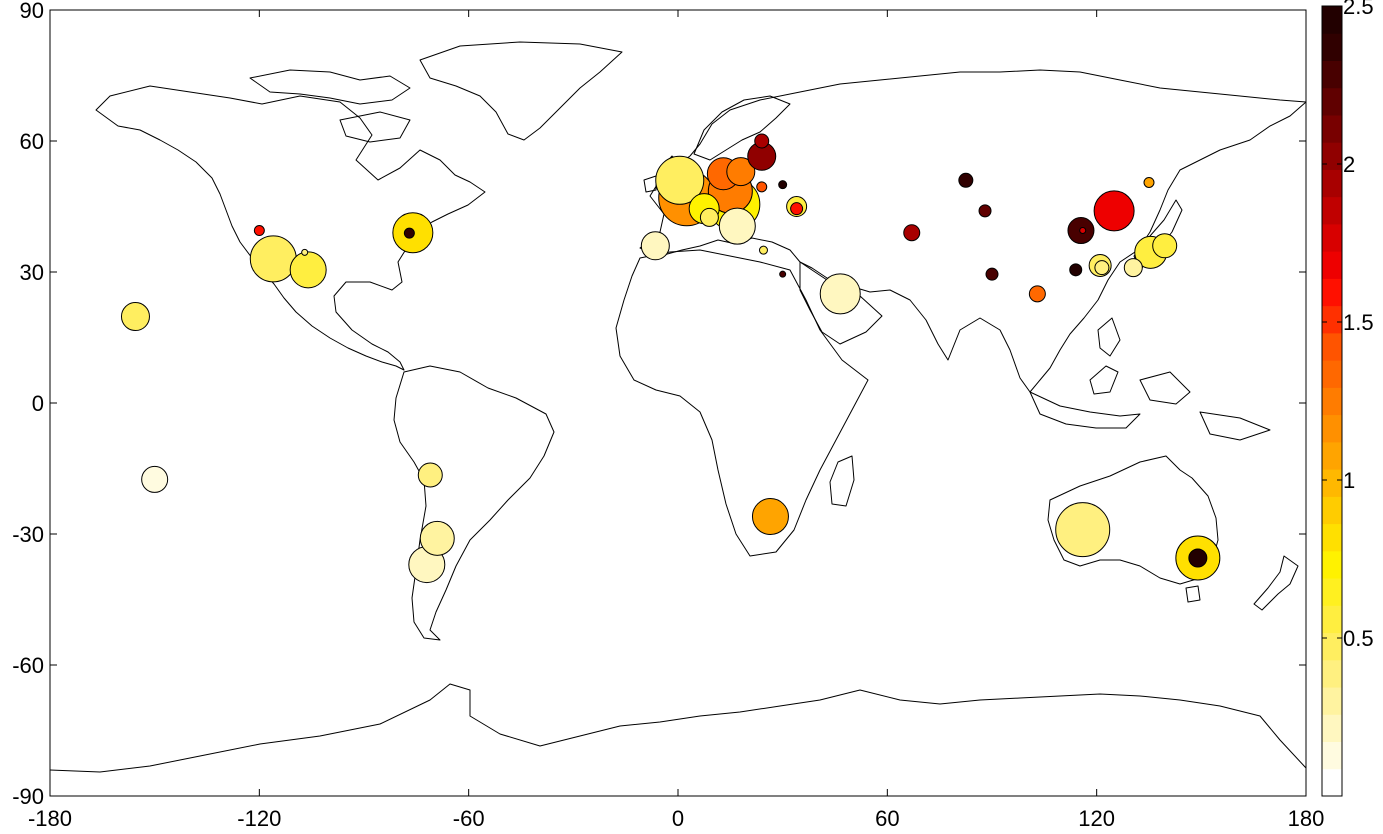 The width and height of the screenshot is (1383, 834). What do you see at coordinates (28, 534) in the screenshot?
I see `y-tick-label: -30` at bounding box center [28, 534].